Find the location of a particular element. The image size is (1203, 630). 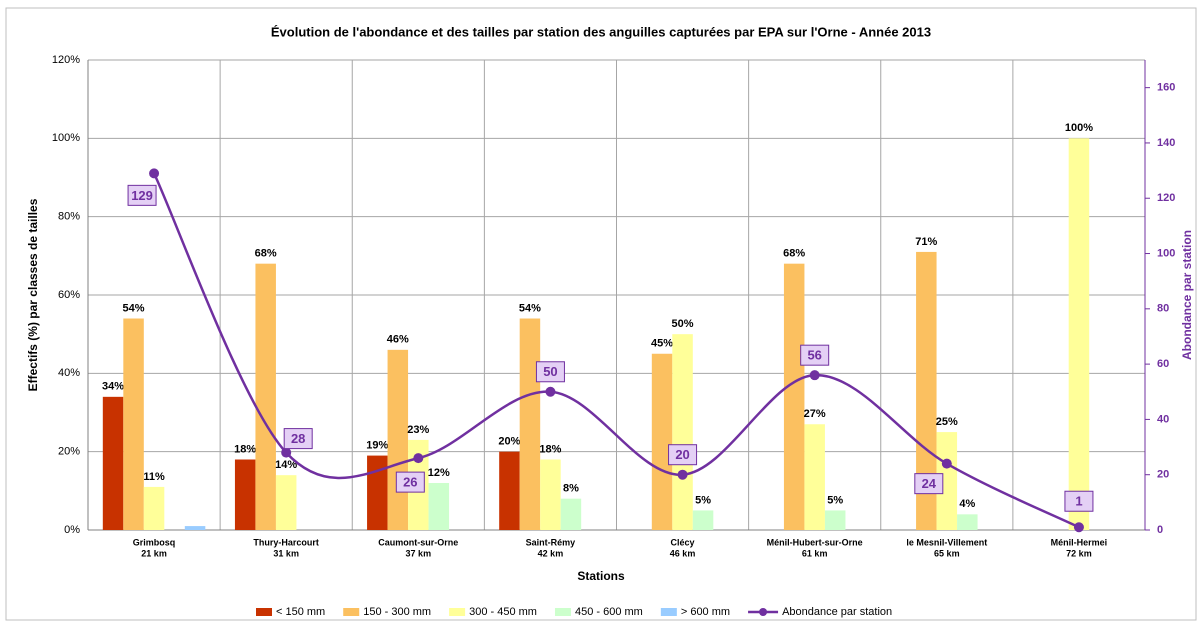

line-data-label: 28 is located at coordinates (298, 439).